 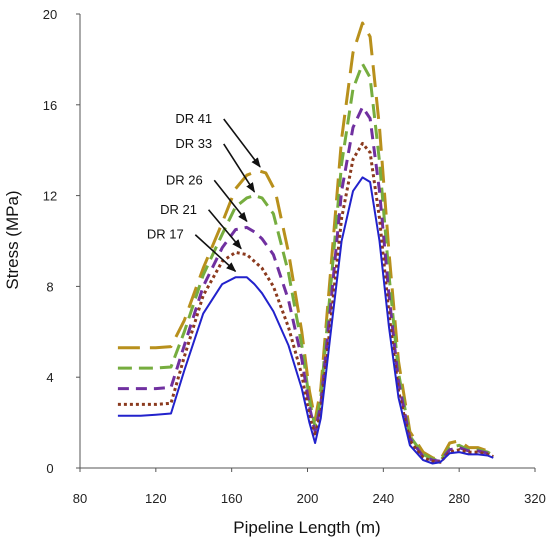 What do you see at coordinates (12, 239) in the screenshot?
I see `y-axis-label: Stress (MPa)` at bounding box center [12, 239].